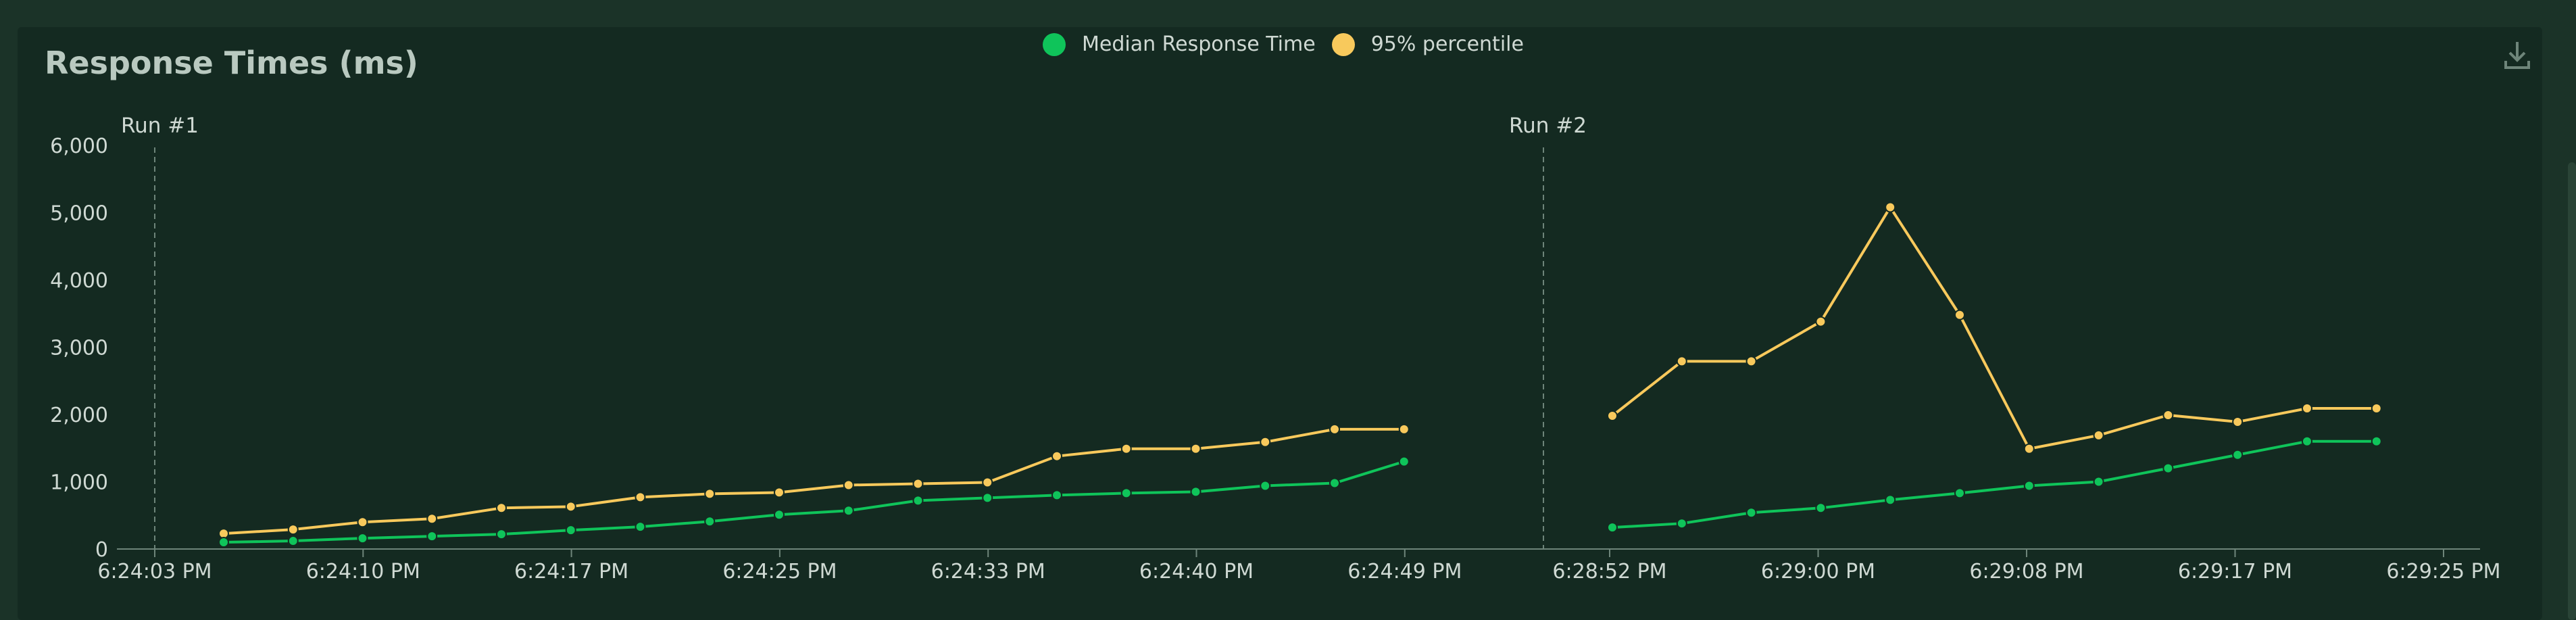  I want to click on x-tick-label: 6:24:33 PM, so click(988, 571).